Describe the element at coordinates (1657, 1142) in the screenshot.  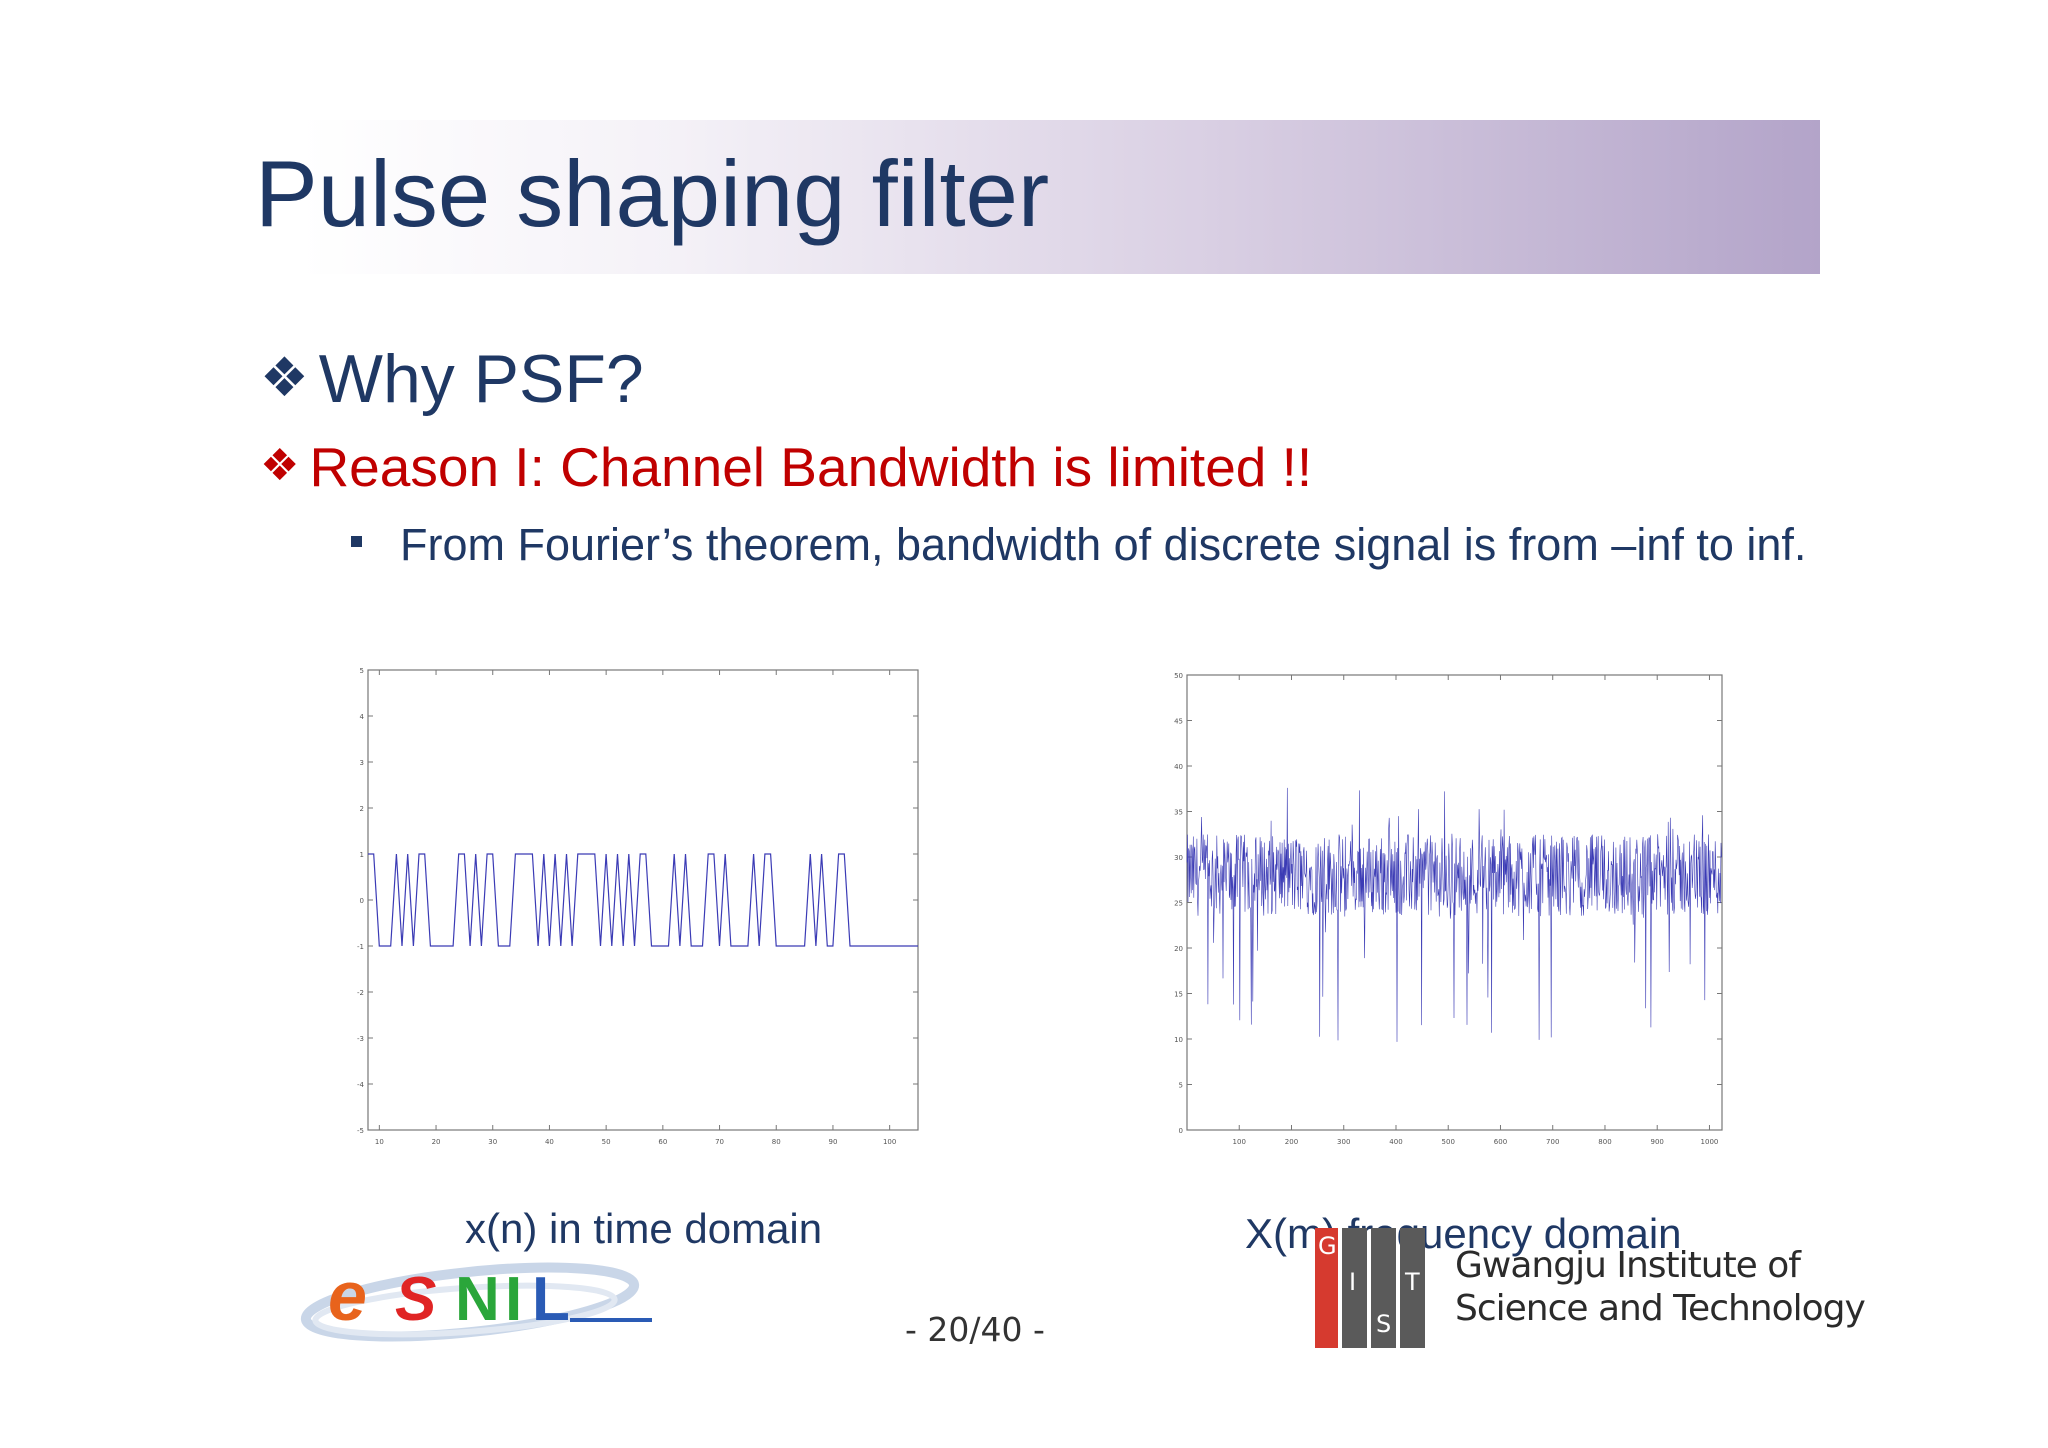
I see `x-tick-label: 900` at that location.